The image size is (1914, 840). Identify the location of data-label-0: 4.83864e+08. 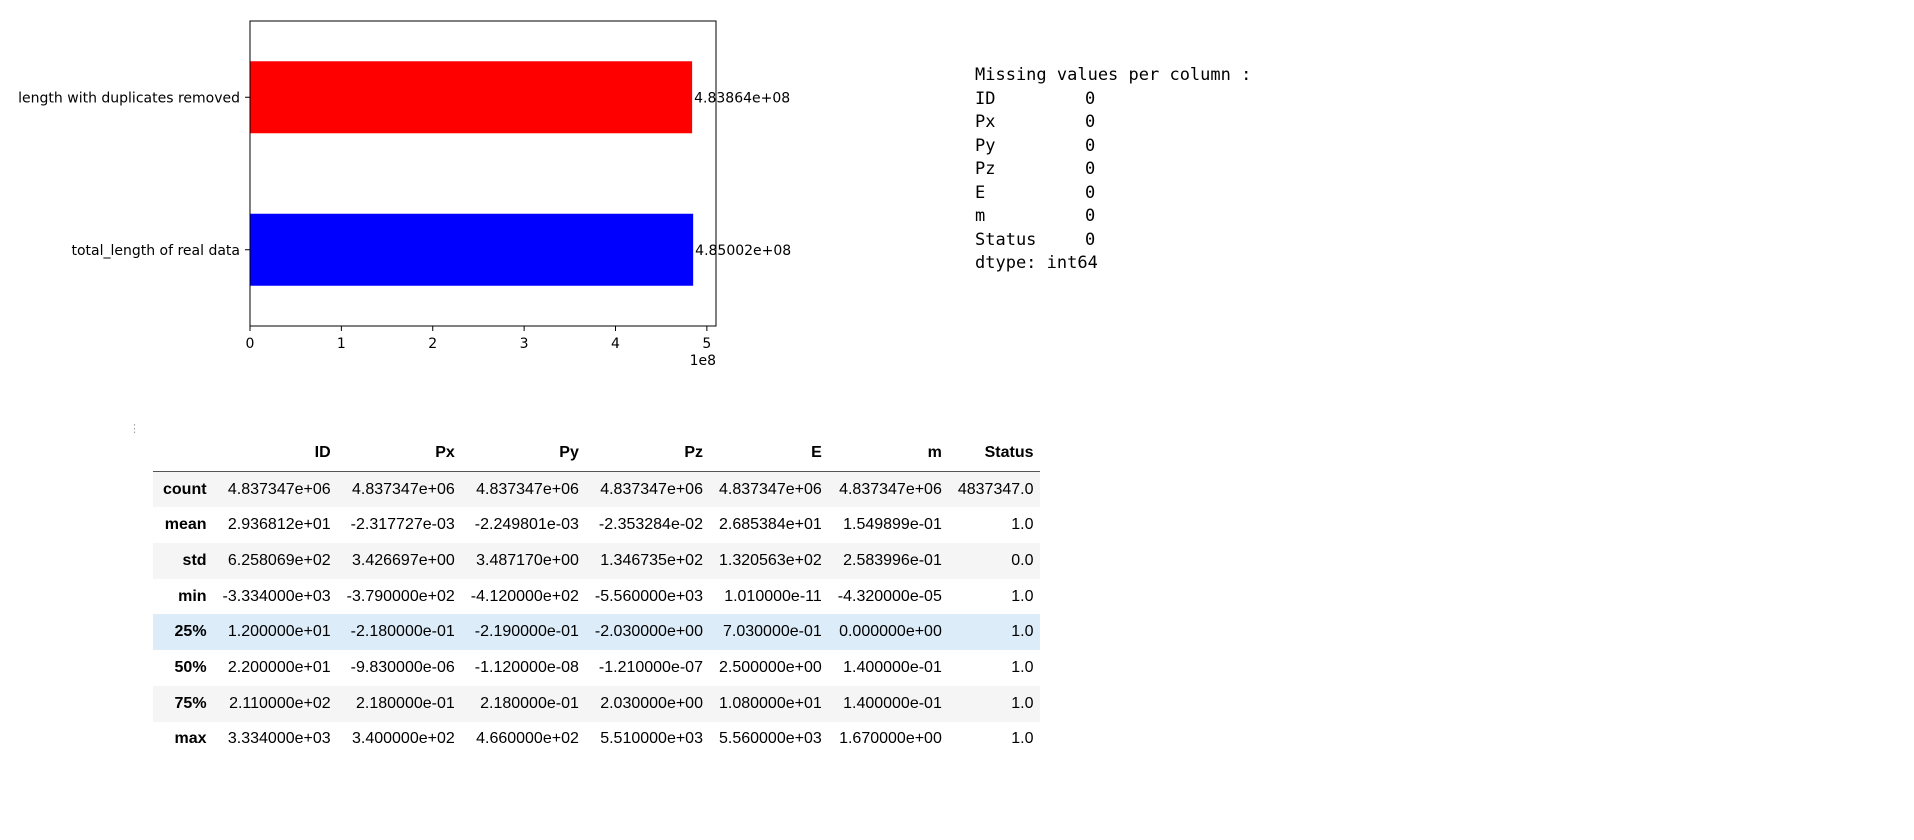
(742, 98).